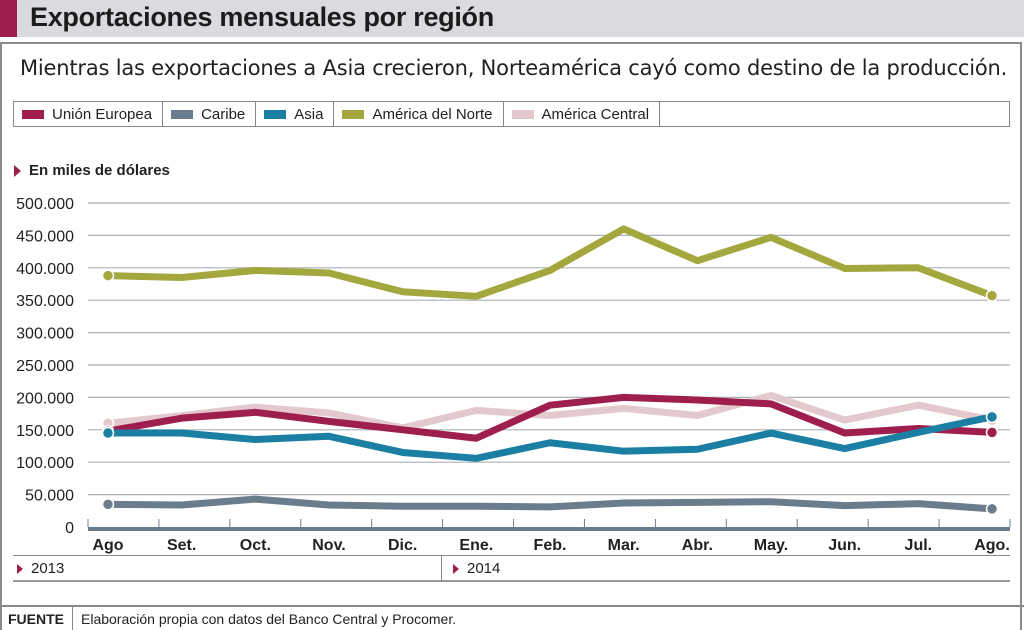  I want to click on year-2013: 2013, so click(40, 568).